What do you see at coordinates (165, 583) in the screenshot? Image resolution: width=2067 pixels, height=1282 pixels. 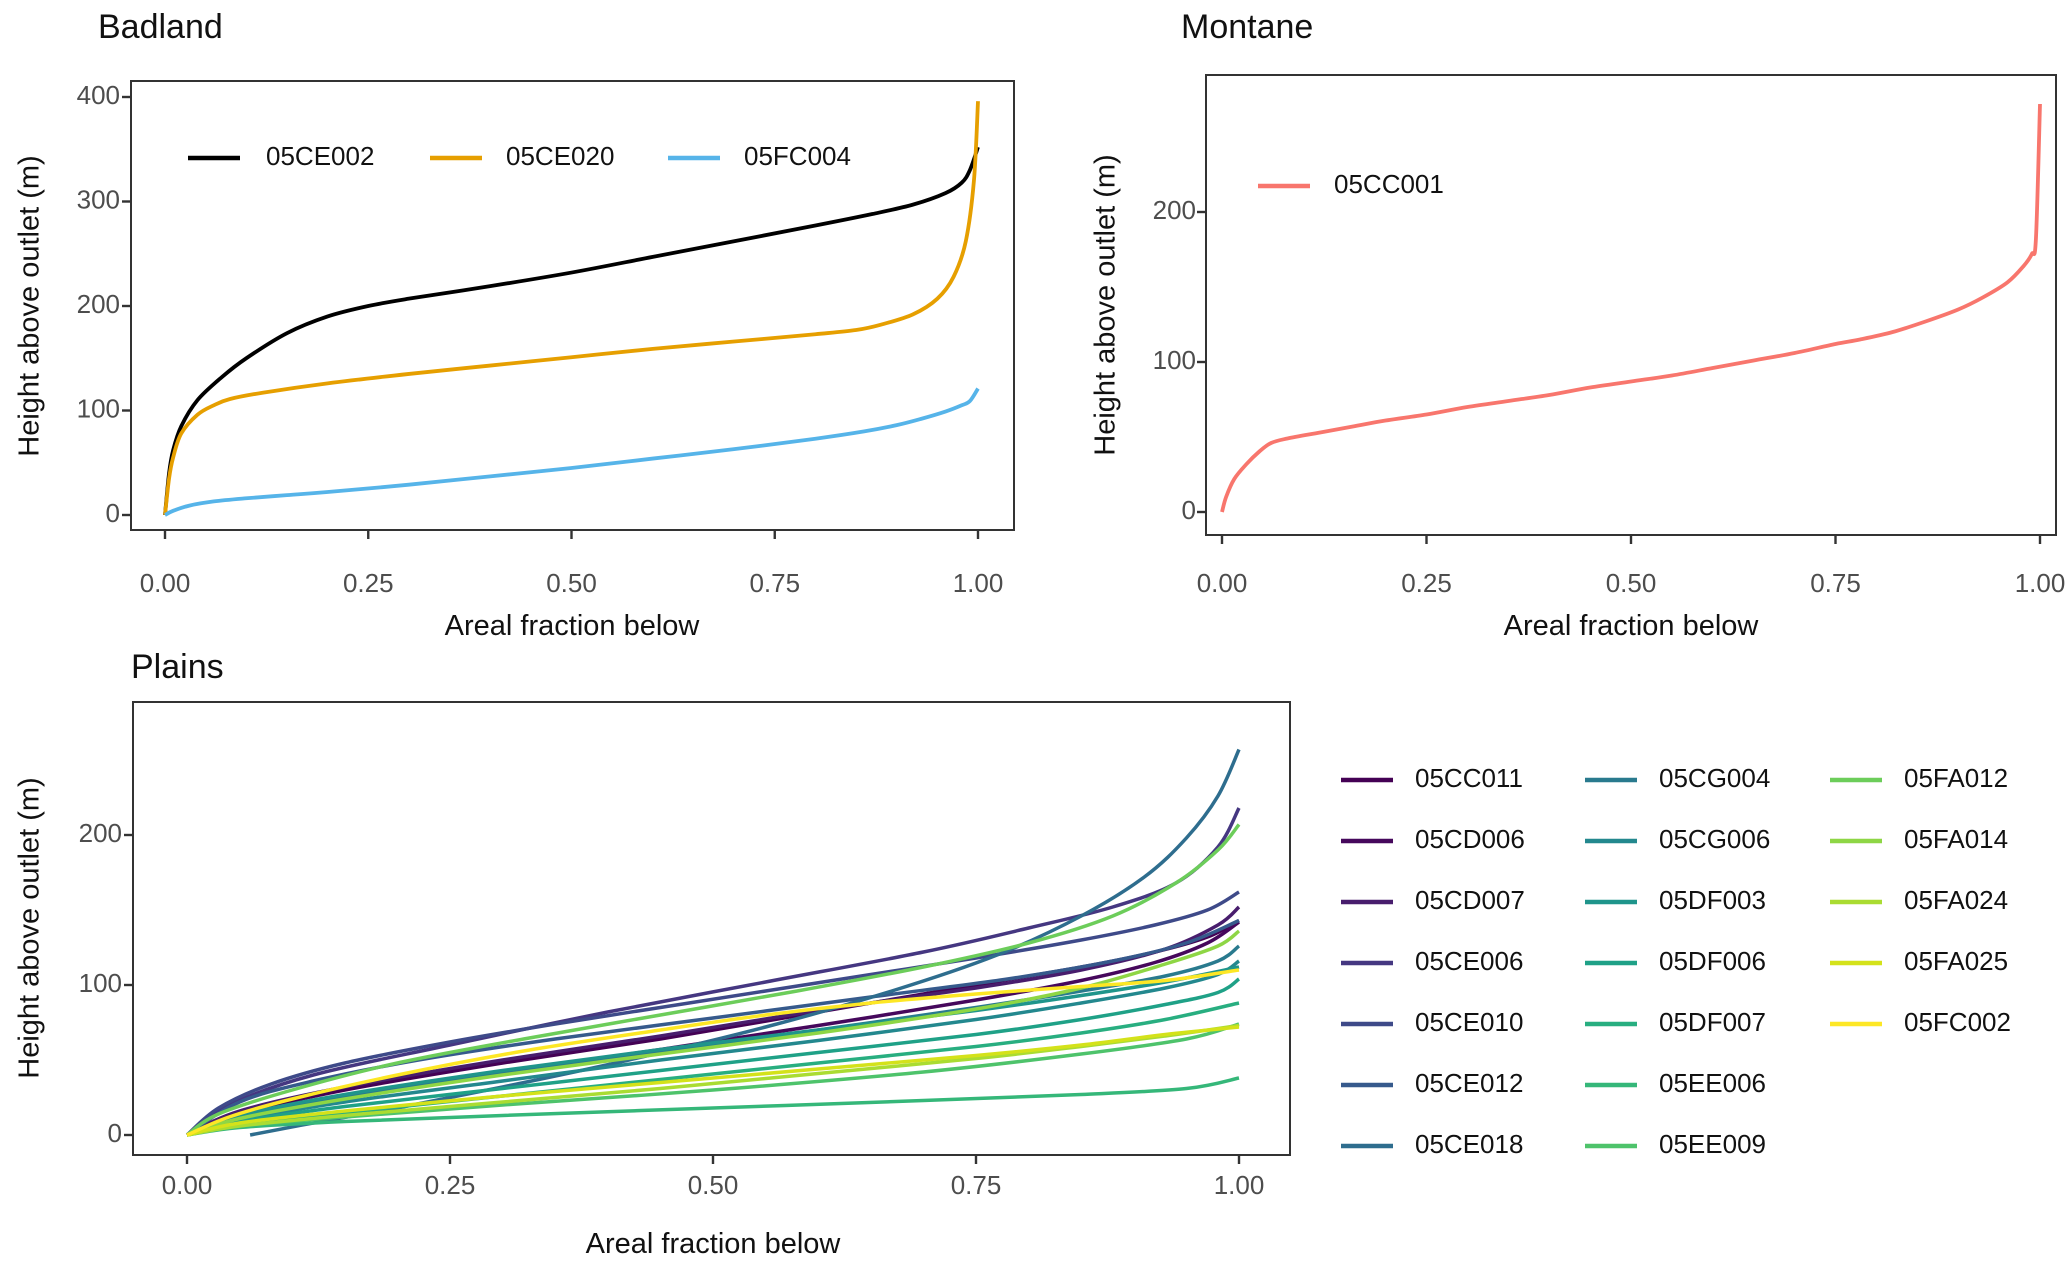 I see `badland-x-tick-label: 0.00` at bounding box center [165, 583].